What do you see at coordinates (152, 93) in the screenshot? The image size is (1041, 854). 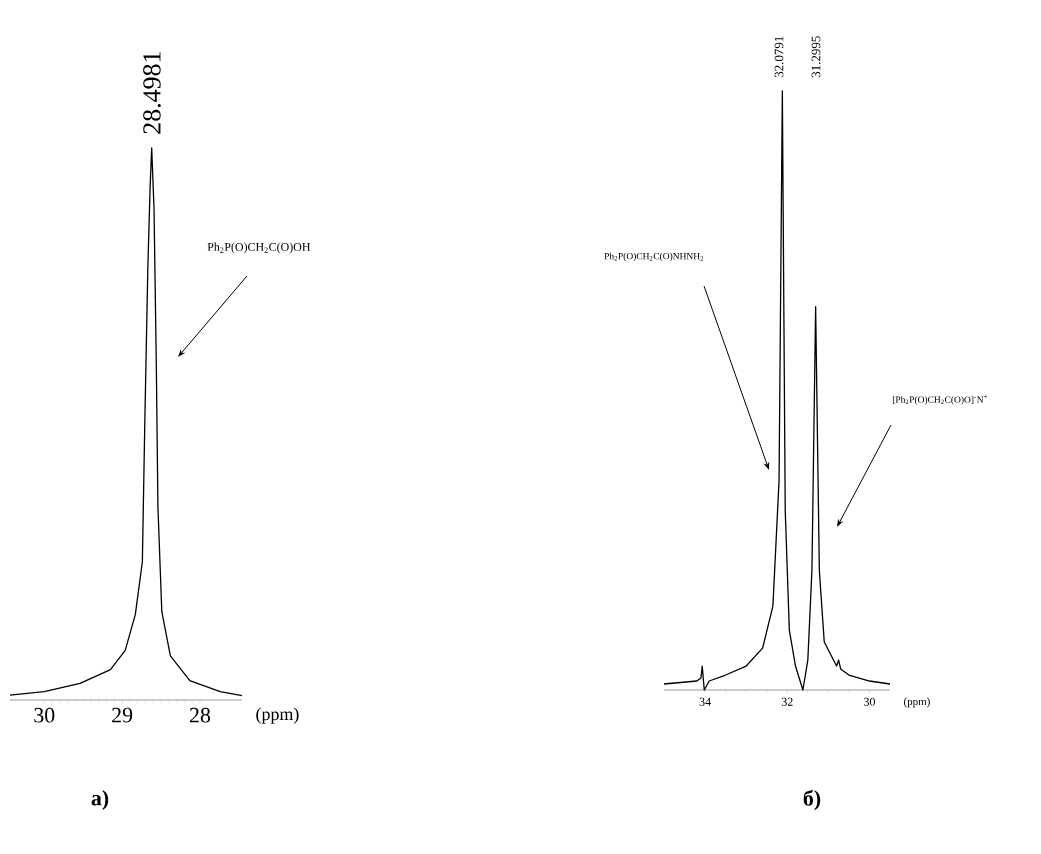 I see `text: 28.4981` at bounding box center [152, 93].